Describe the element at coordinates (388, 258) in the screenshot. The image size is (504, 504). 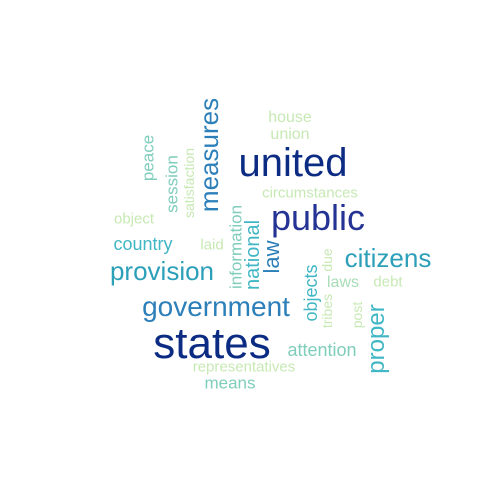
I see `word-citizens: citizens` at that location.